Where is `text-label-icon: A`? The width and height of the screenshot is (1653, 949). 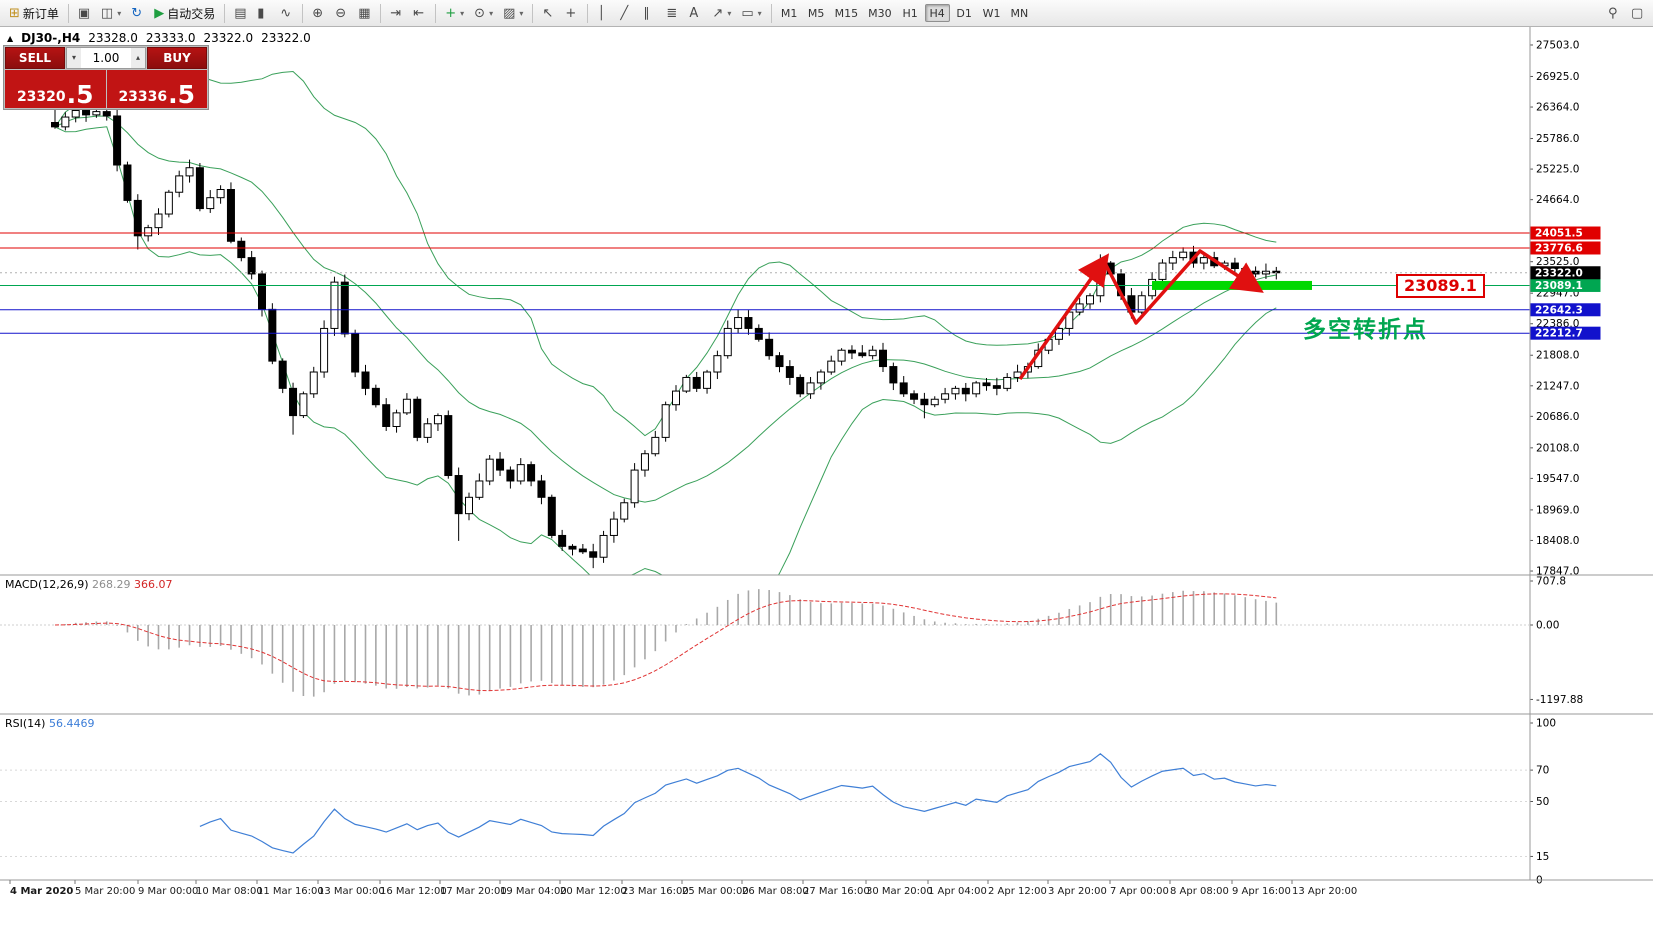
text-label-icon: A is located at coordinates (694, 13).